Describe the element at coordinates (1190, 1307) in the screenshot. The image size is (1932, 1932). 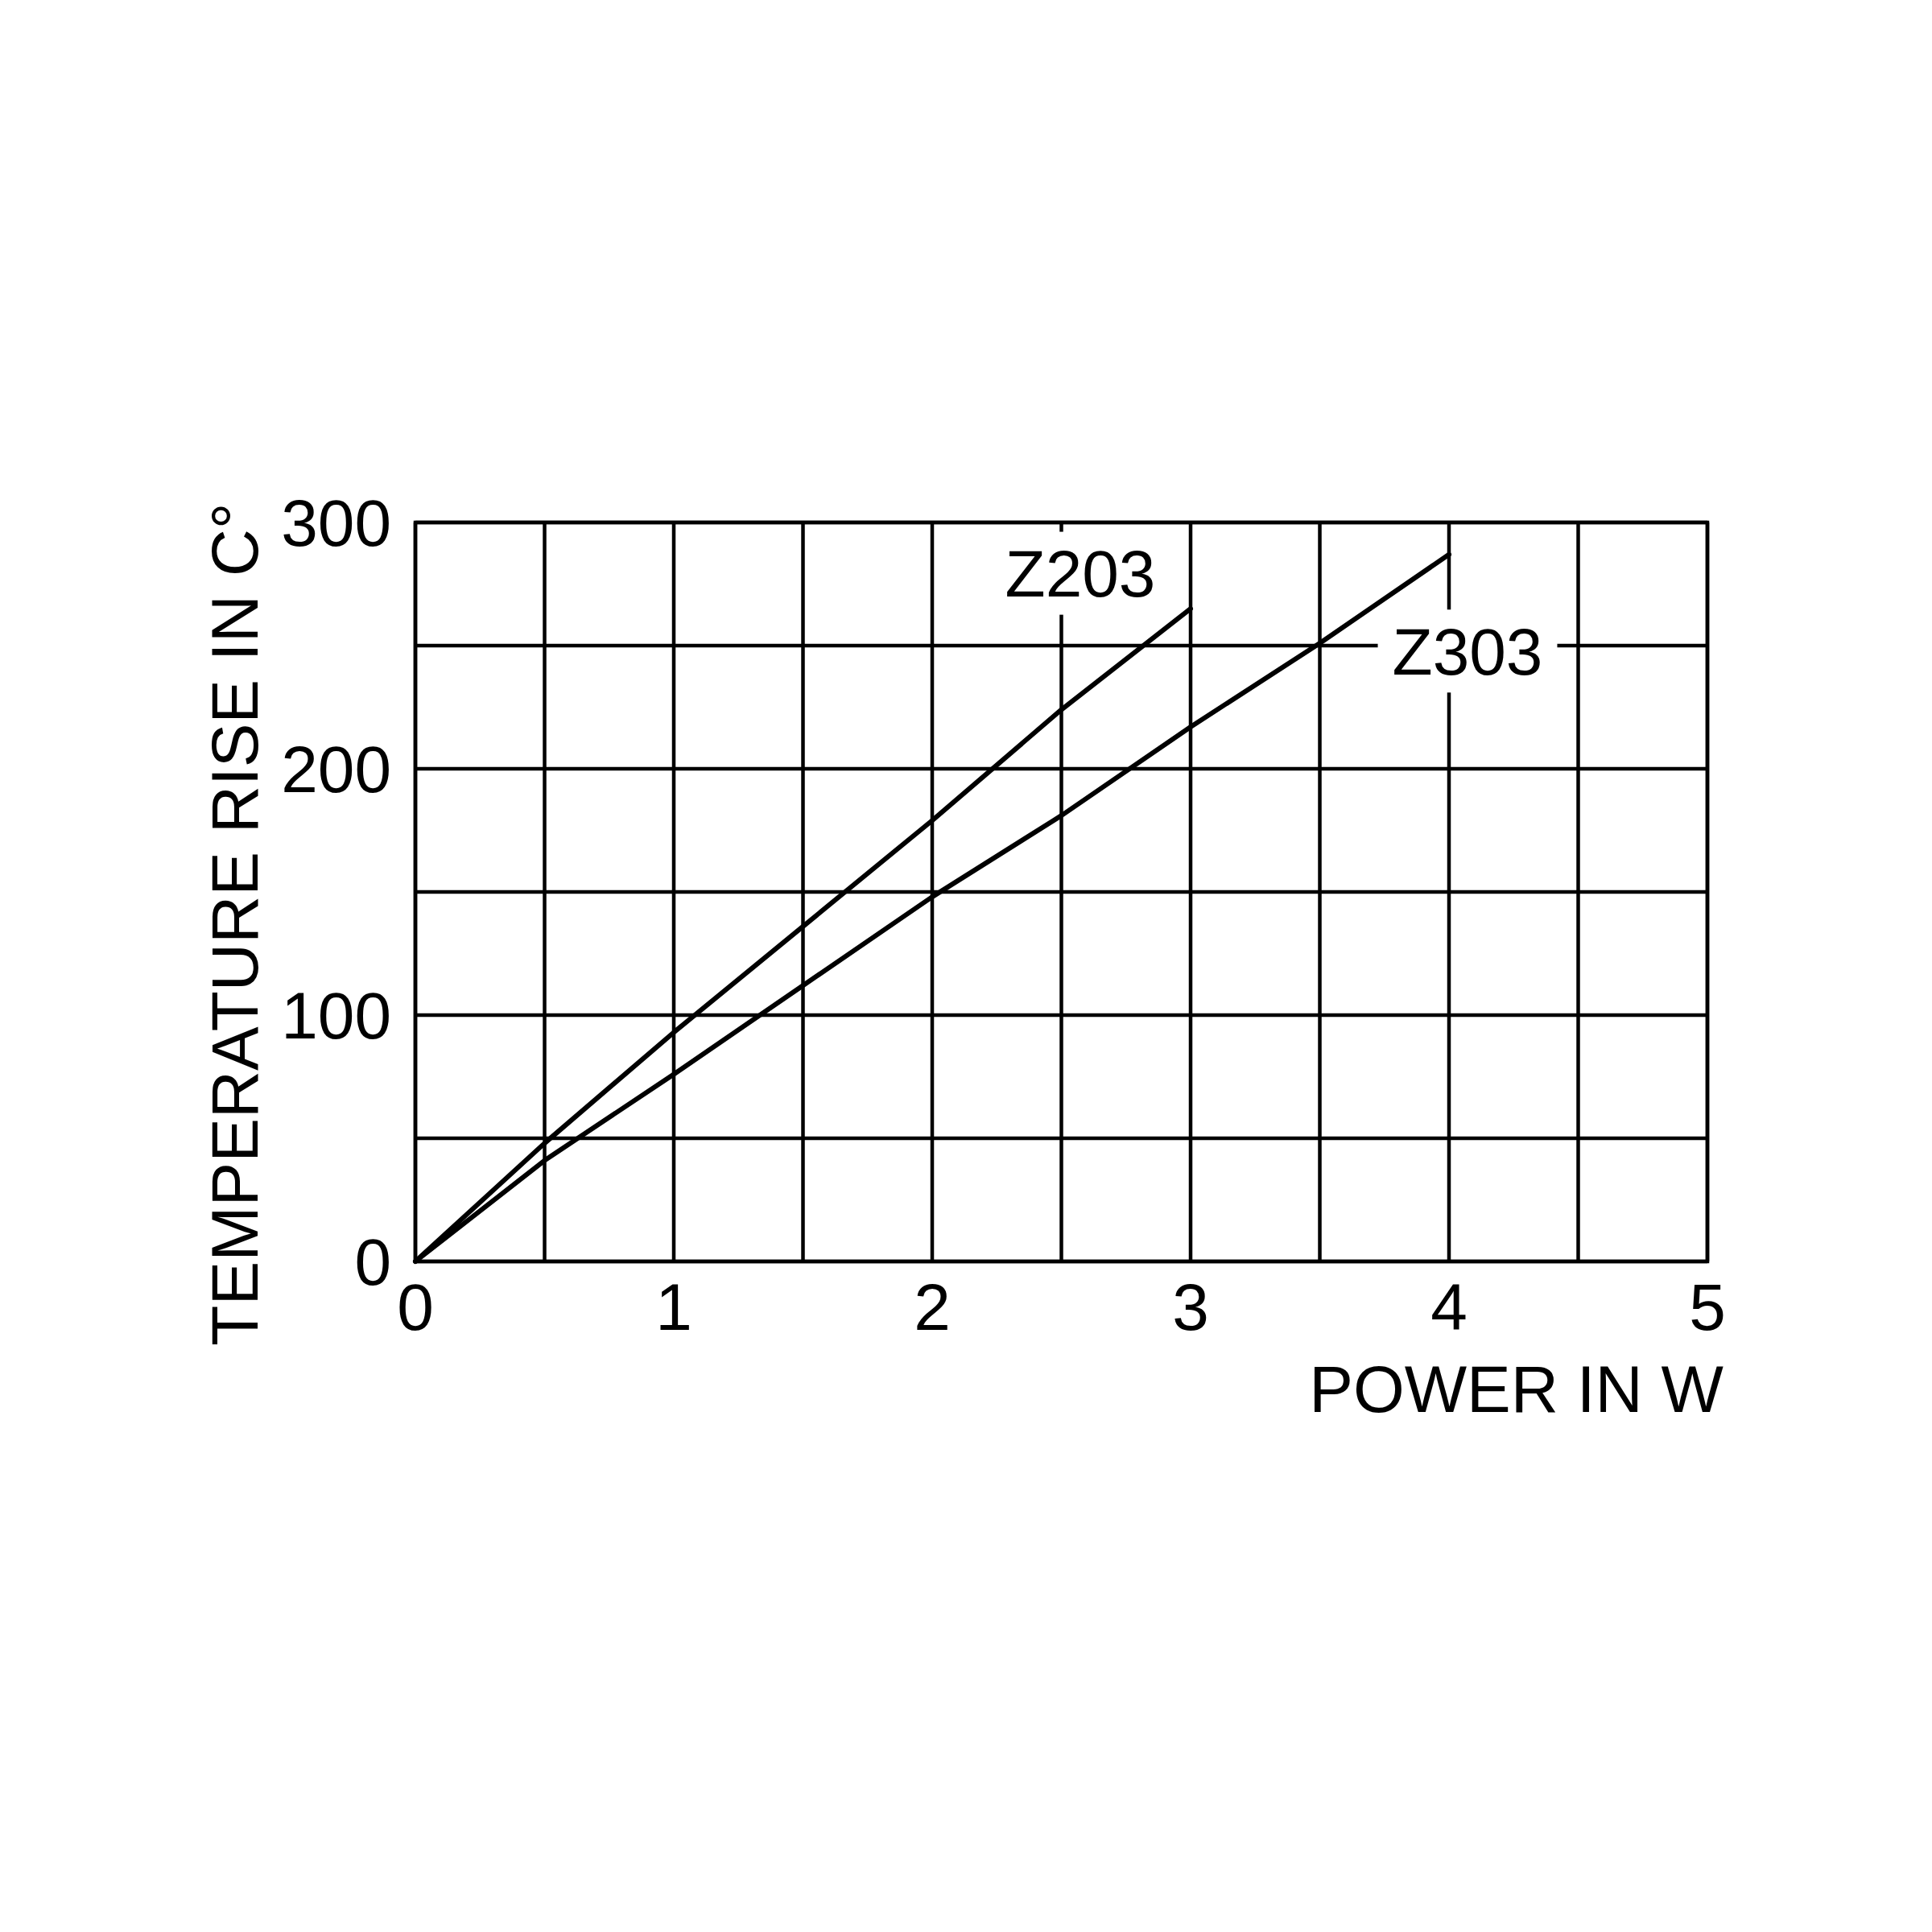
I see `x-tick-label: 3` at that location.